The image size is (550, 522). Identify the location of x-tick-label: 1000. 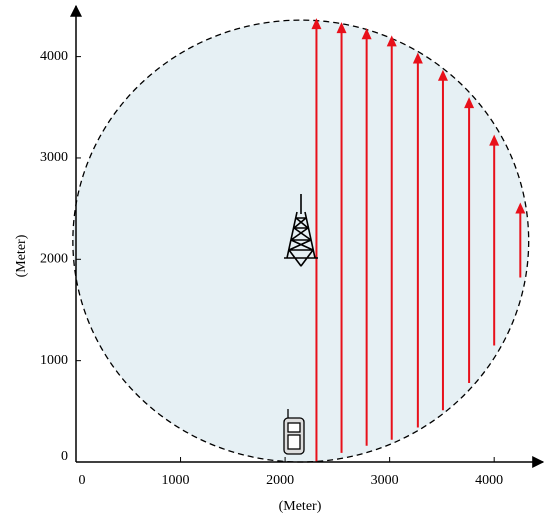
(176, 480).